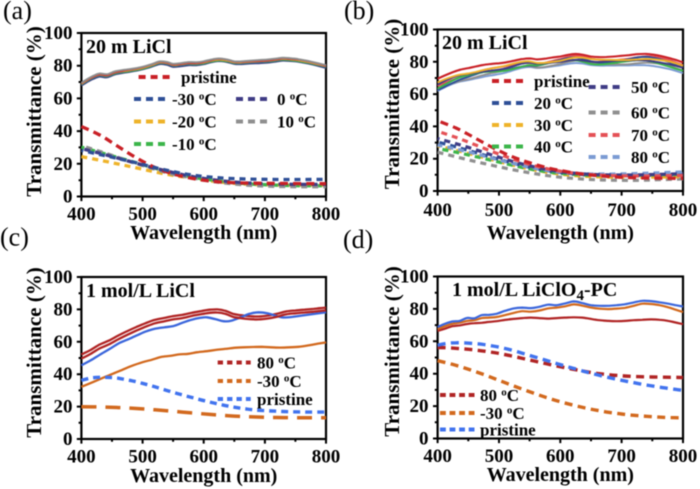 This screenshot has width=700, height=489. What do you see at coordinates (650, 87) in the screenshot?
I see `svg-text: 50 oC` at bounding box center [650, 87].